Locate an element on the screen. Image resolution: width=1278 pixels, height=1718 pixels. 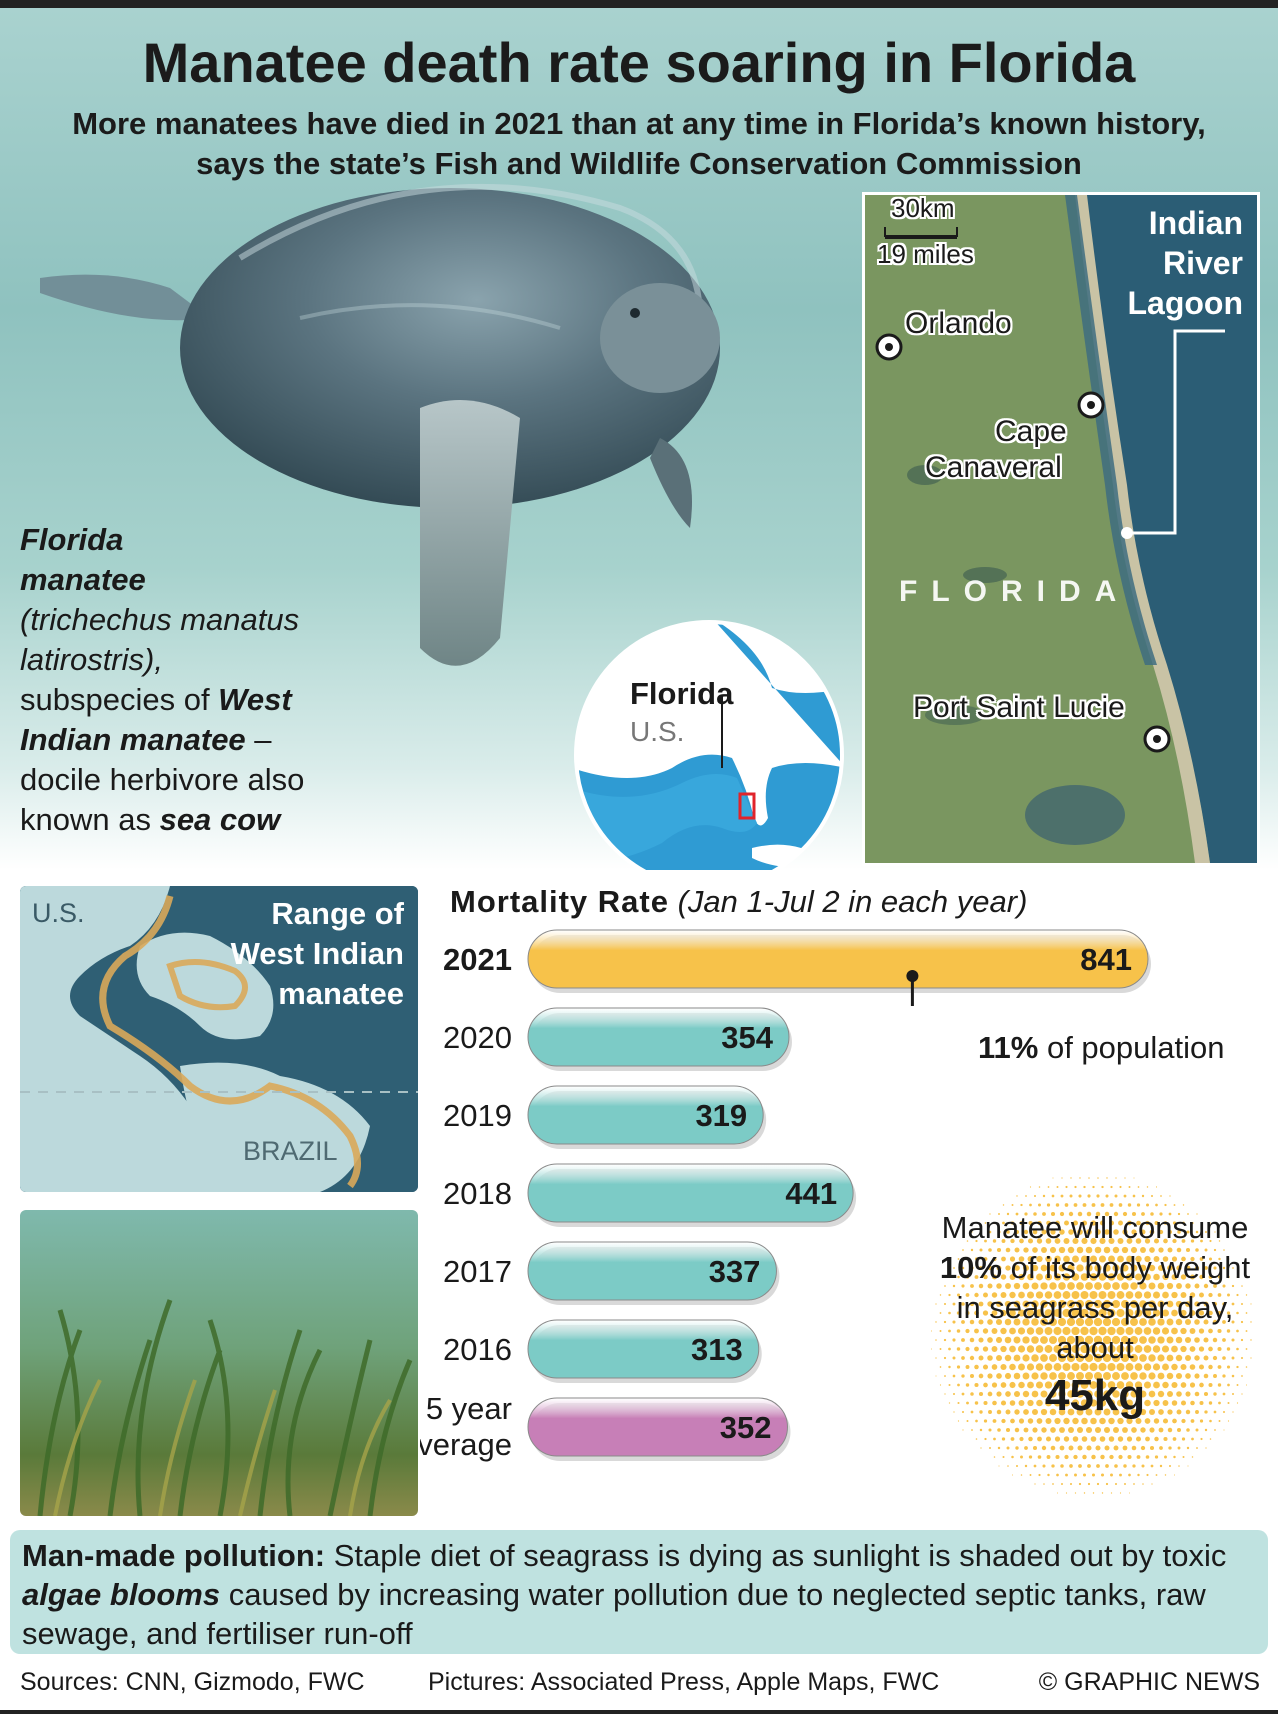
footer-rule is located at coordinates (639, 1712).